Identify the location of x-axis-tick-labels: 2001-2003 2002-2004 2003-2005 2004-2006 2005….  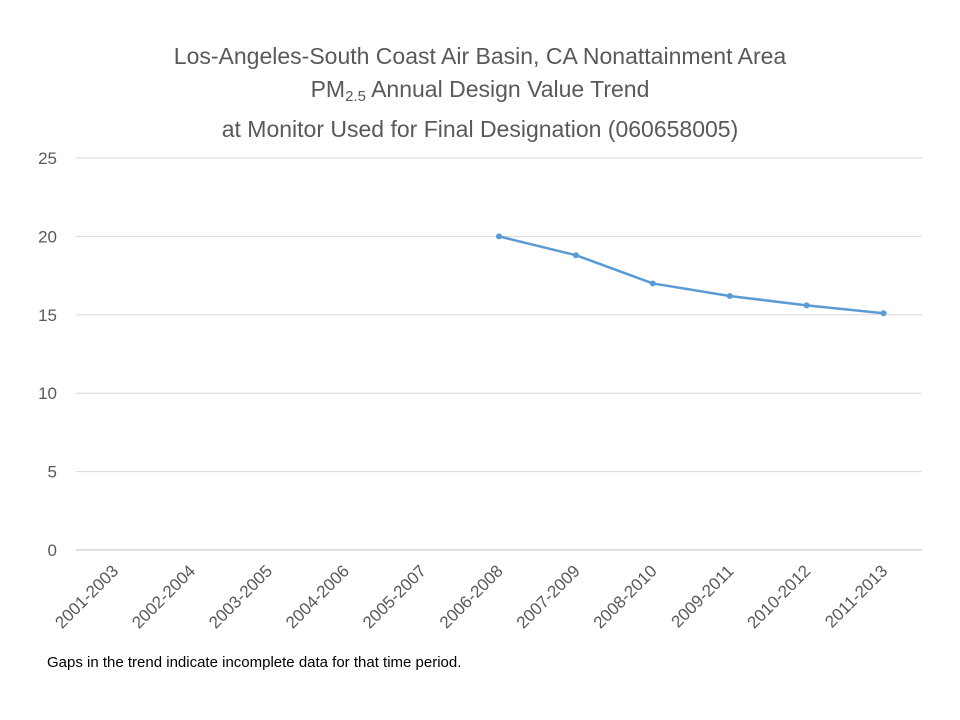
(471, 596).